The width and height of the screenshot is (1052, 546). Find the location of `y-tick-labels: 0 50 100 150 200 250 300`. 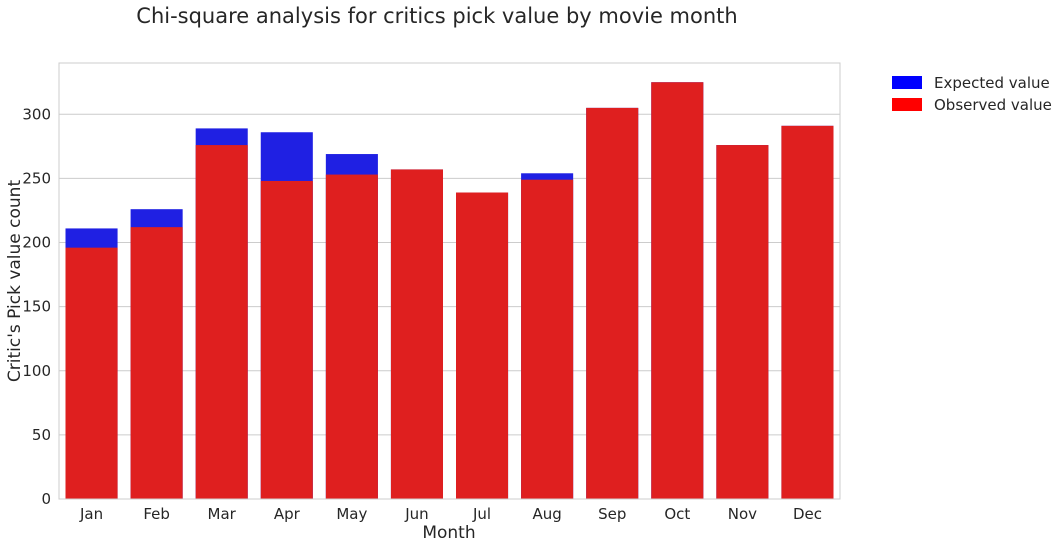

y-tick-labels: 0 50 100 150 200 250 300 is located at coordinates (36, 306).